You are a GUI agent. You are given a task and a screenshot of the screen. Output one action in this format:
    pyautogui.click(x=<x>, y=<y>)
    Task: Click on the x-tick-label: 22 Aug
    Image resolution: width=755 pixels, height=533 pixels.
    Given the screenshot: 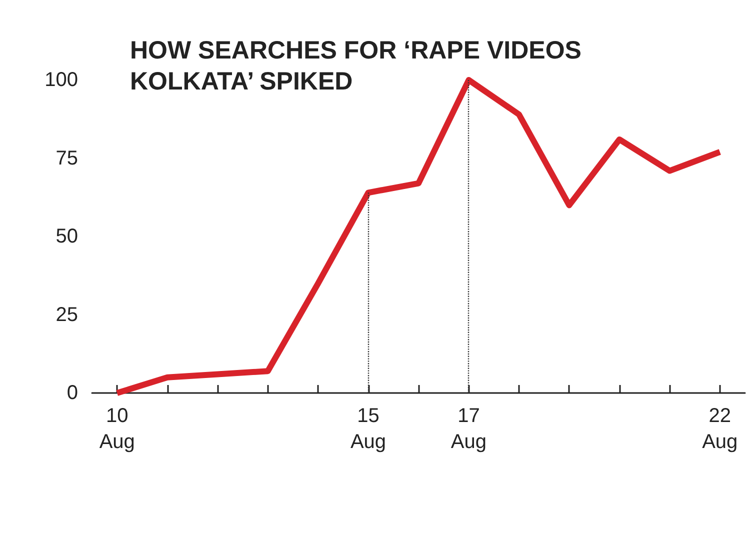 What is the action you would take?
    pyautogui.click(x=720, y=429)
    